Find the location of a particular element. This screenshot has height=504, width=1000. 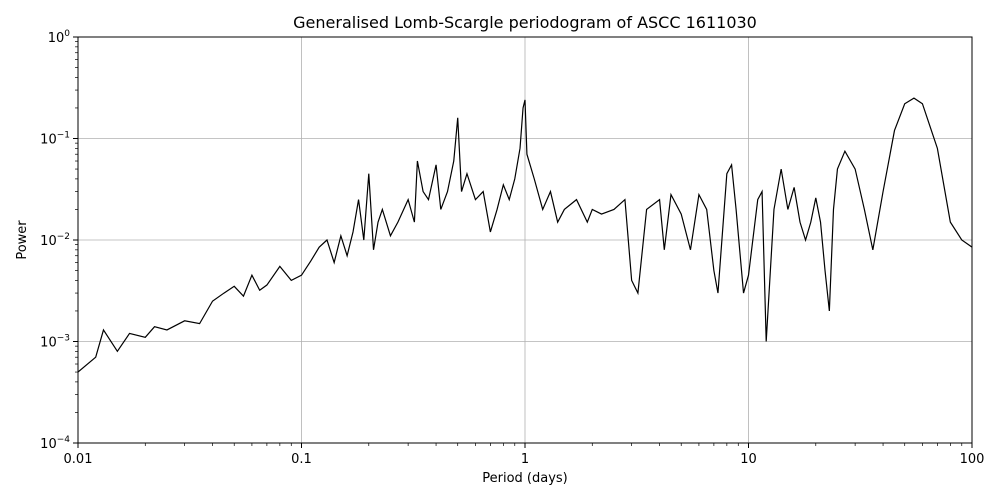

y-tick-label: 10⁻⁴ is located at coordinates (55, 443).